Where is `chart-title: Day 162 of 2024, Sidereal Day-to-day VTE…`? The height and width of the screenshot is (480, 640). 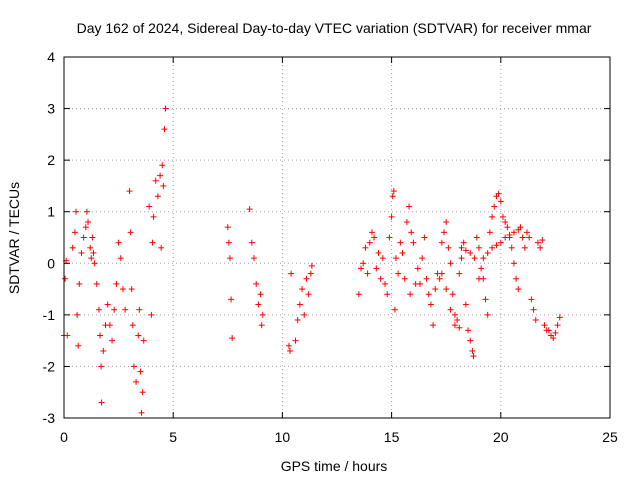
chart-title: Day 162 of 2024, Sidereal Day-to-day VTE… is located at coordinates (334, 28).